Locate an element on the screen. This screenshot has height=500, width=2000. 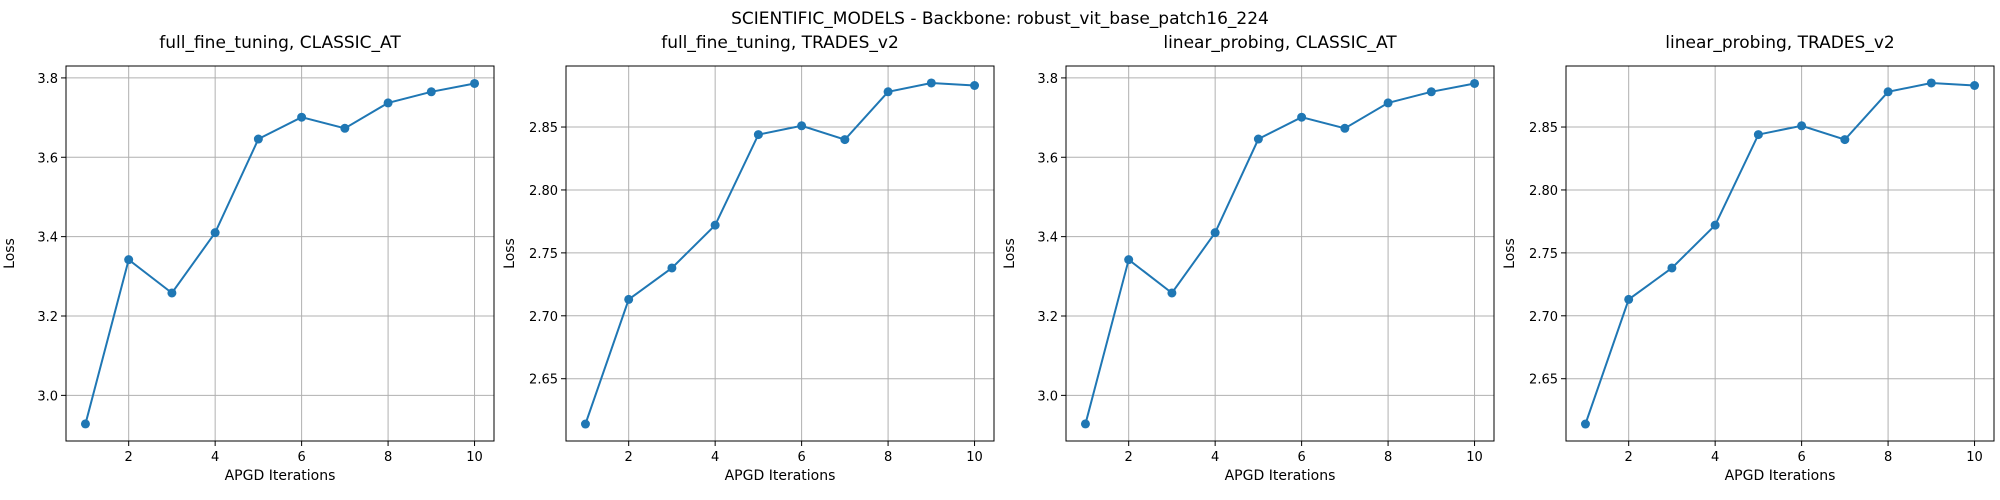
subplot-title: linear_probing, TRADES_v2 is located at coordinates (1779, 43).